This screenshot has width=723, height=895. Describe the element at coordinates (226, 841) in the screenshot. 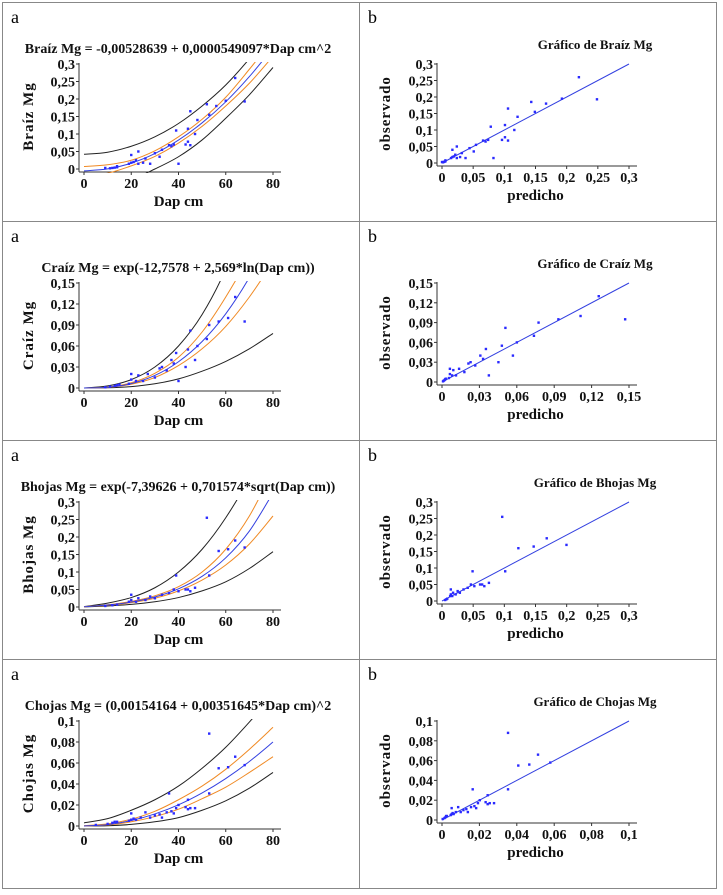

I see `x-tick-label: 60` at that location.